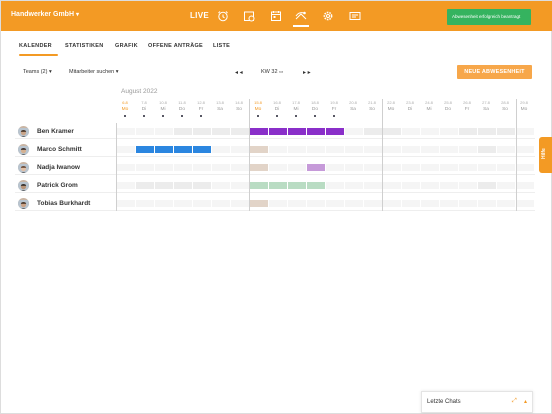 Image resolution: width=552 pixels, height=414 pixels. What do you see at coordinates (45, 14) in the screenshot?
I see `company-selector: Handwerker GmbH ▾` at bounding box center [45, 14].